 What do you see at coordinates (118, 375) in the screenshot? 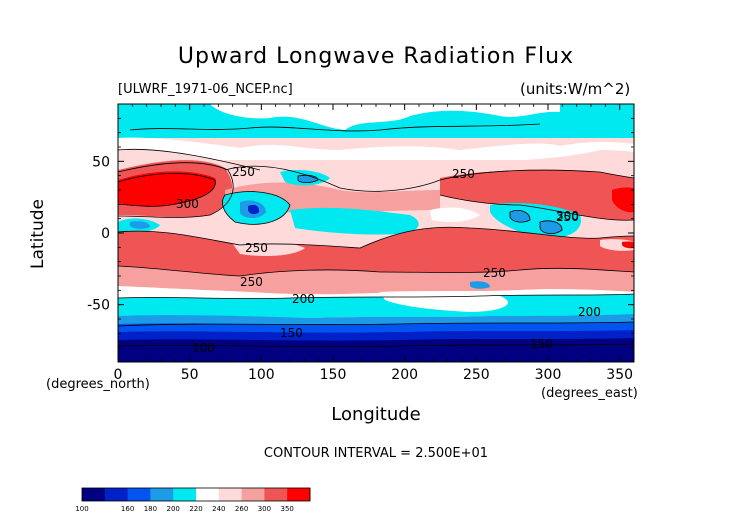
I see `x-tick-label: 0` at bounding box center [118, 375].